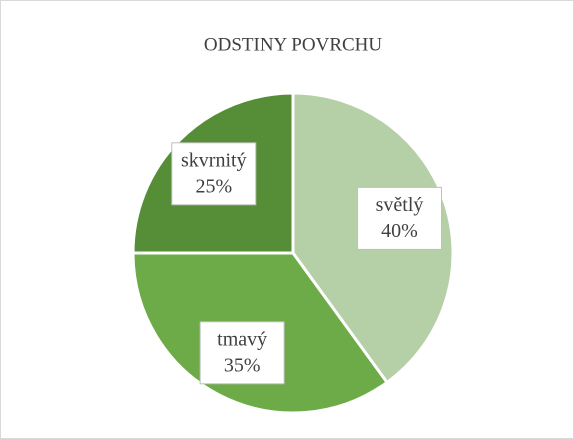  I want to click on data-label-value: 40%, so click(399, 231).